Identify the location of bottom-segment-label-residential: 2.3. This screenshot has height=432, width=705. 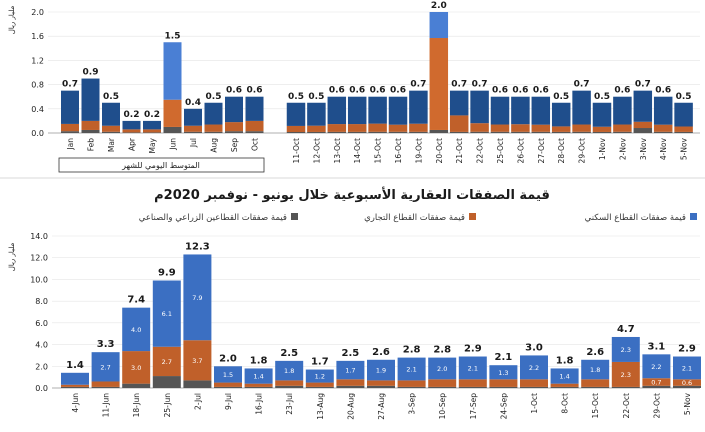
(626, 350).